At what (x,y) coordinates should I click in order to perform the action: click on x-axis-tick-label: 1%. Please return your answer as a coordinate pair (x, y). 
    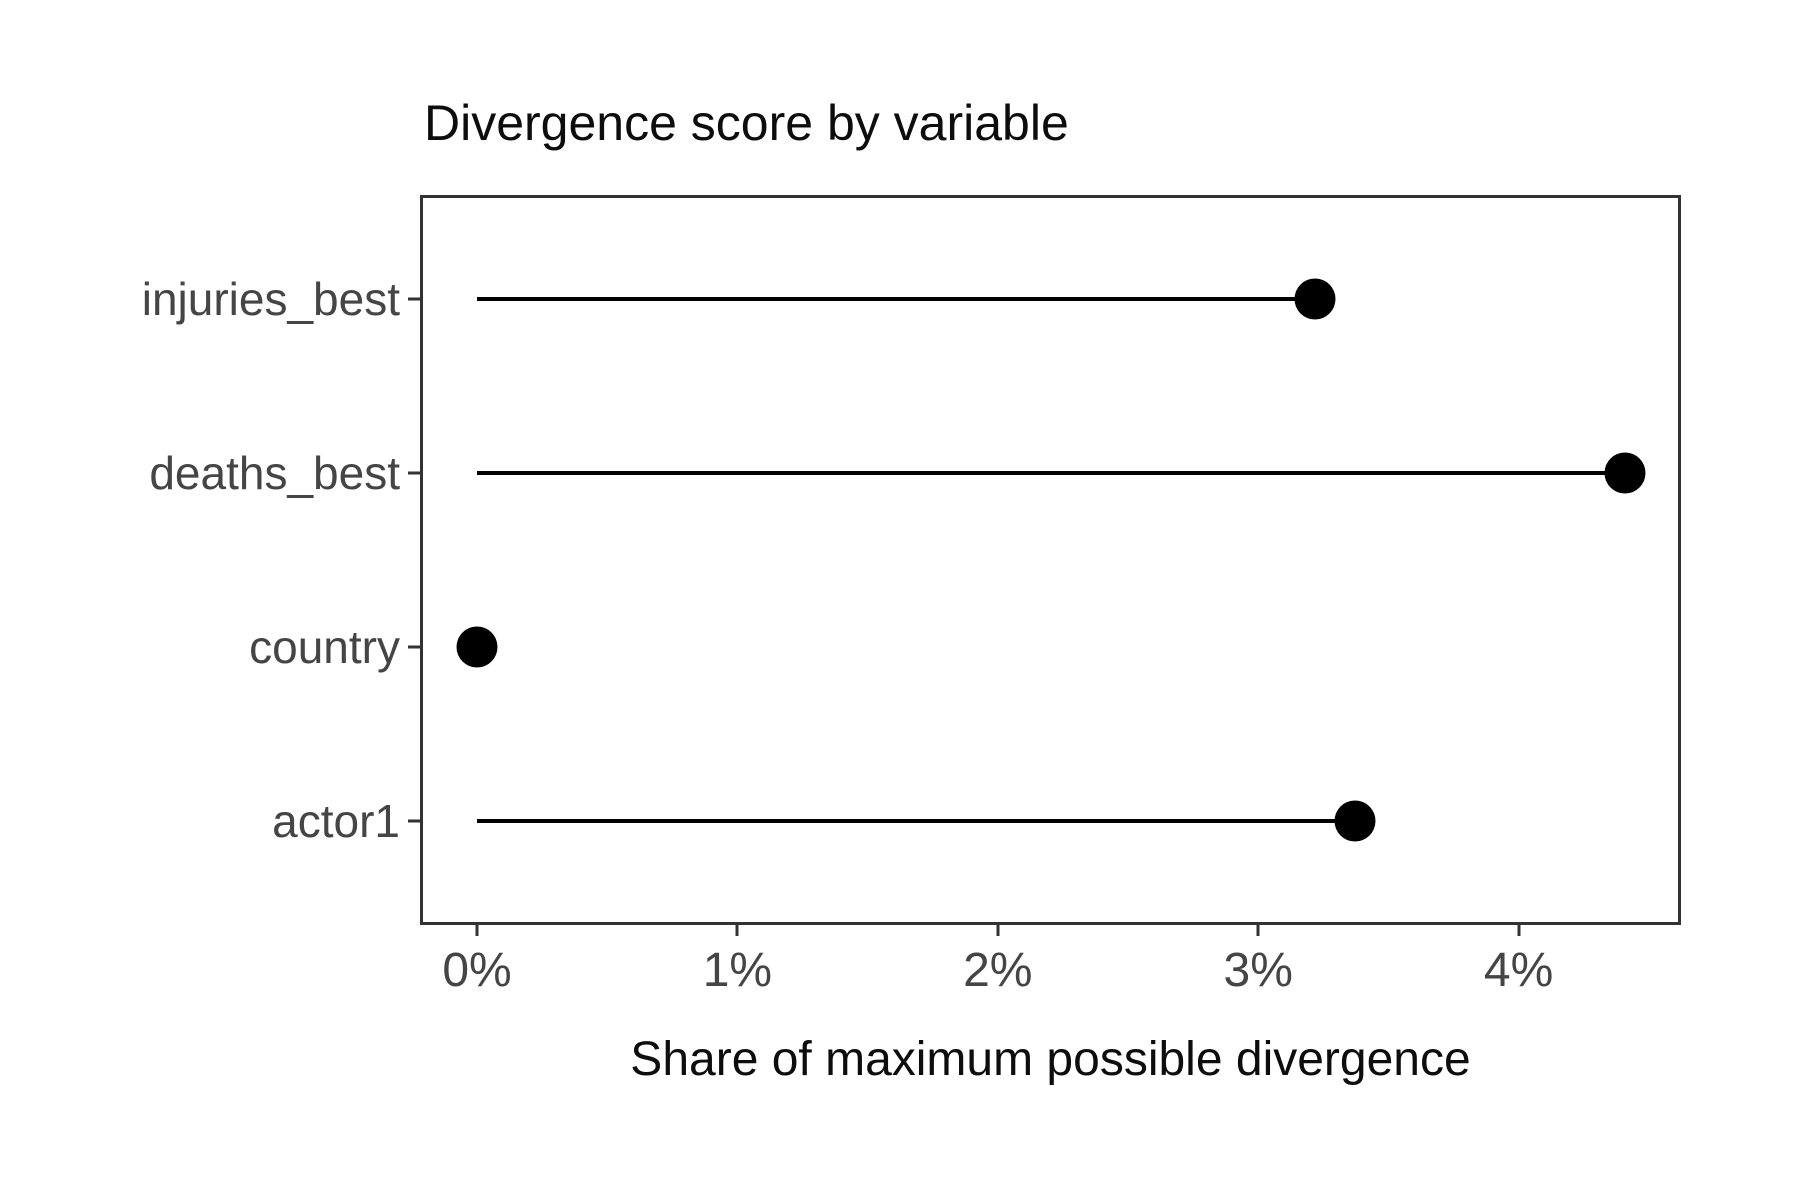
    Looking at the image, I should click on (737, 970).